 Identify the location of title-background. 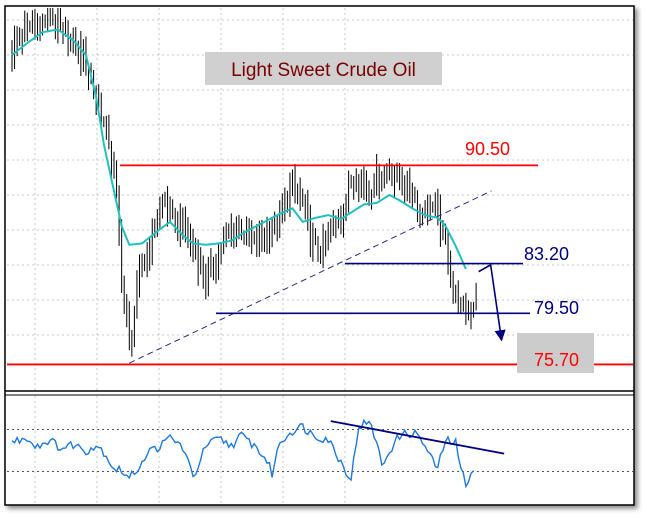
(323, 68).